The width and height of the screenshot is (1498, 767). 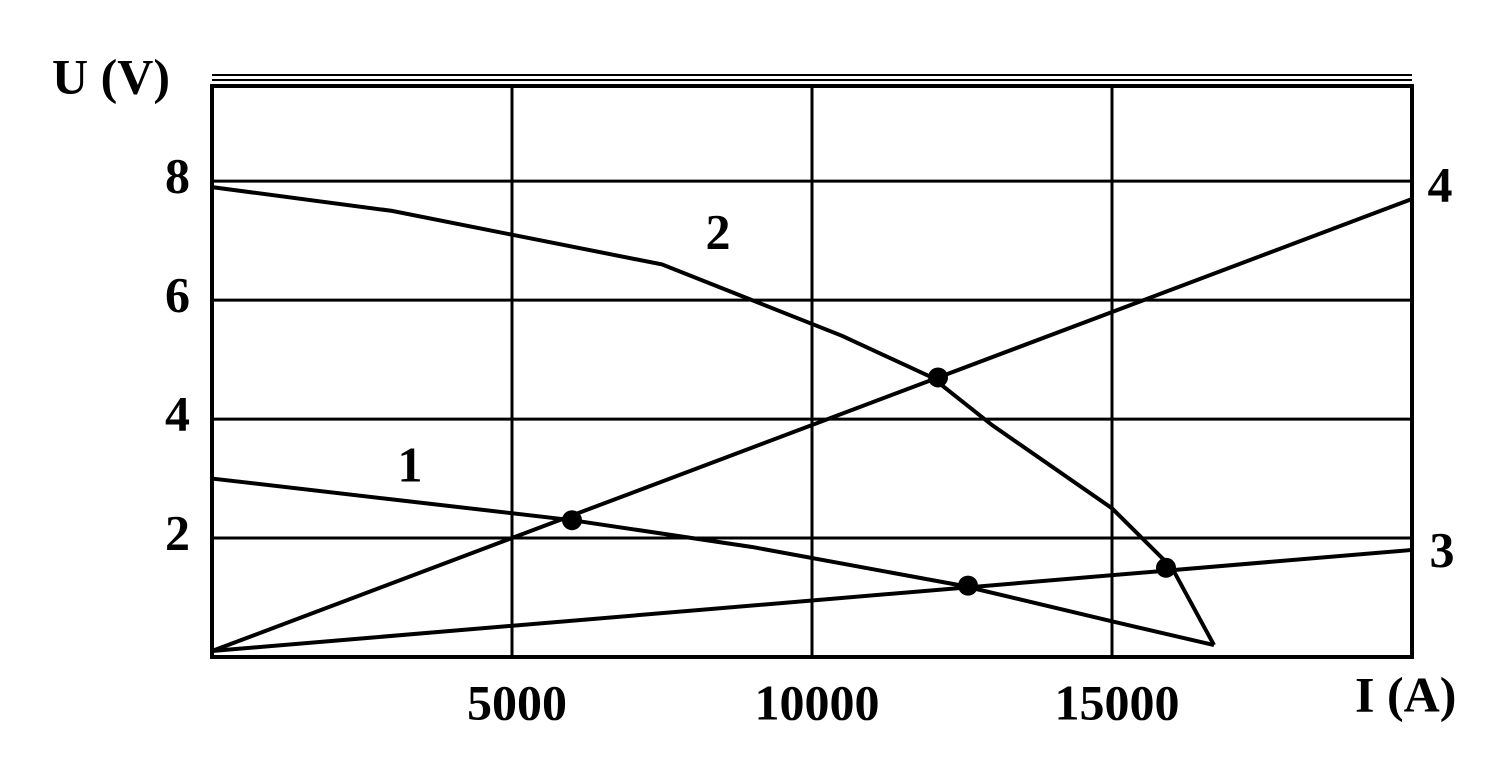 What do you see at coordinates (1405, 694) in the screenshot?
I see `x-axis-label: I (A)` at bounding box center [1405, 694].